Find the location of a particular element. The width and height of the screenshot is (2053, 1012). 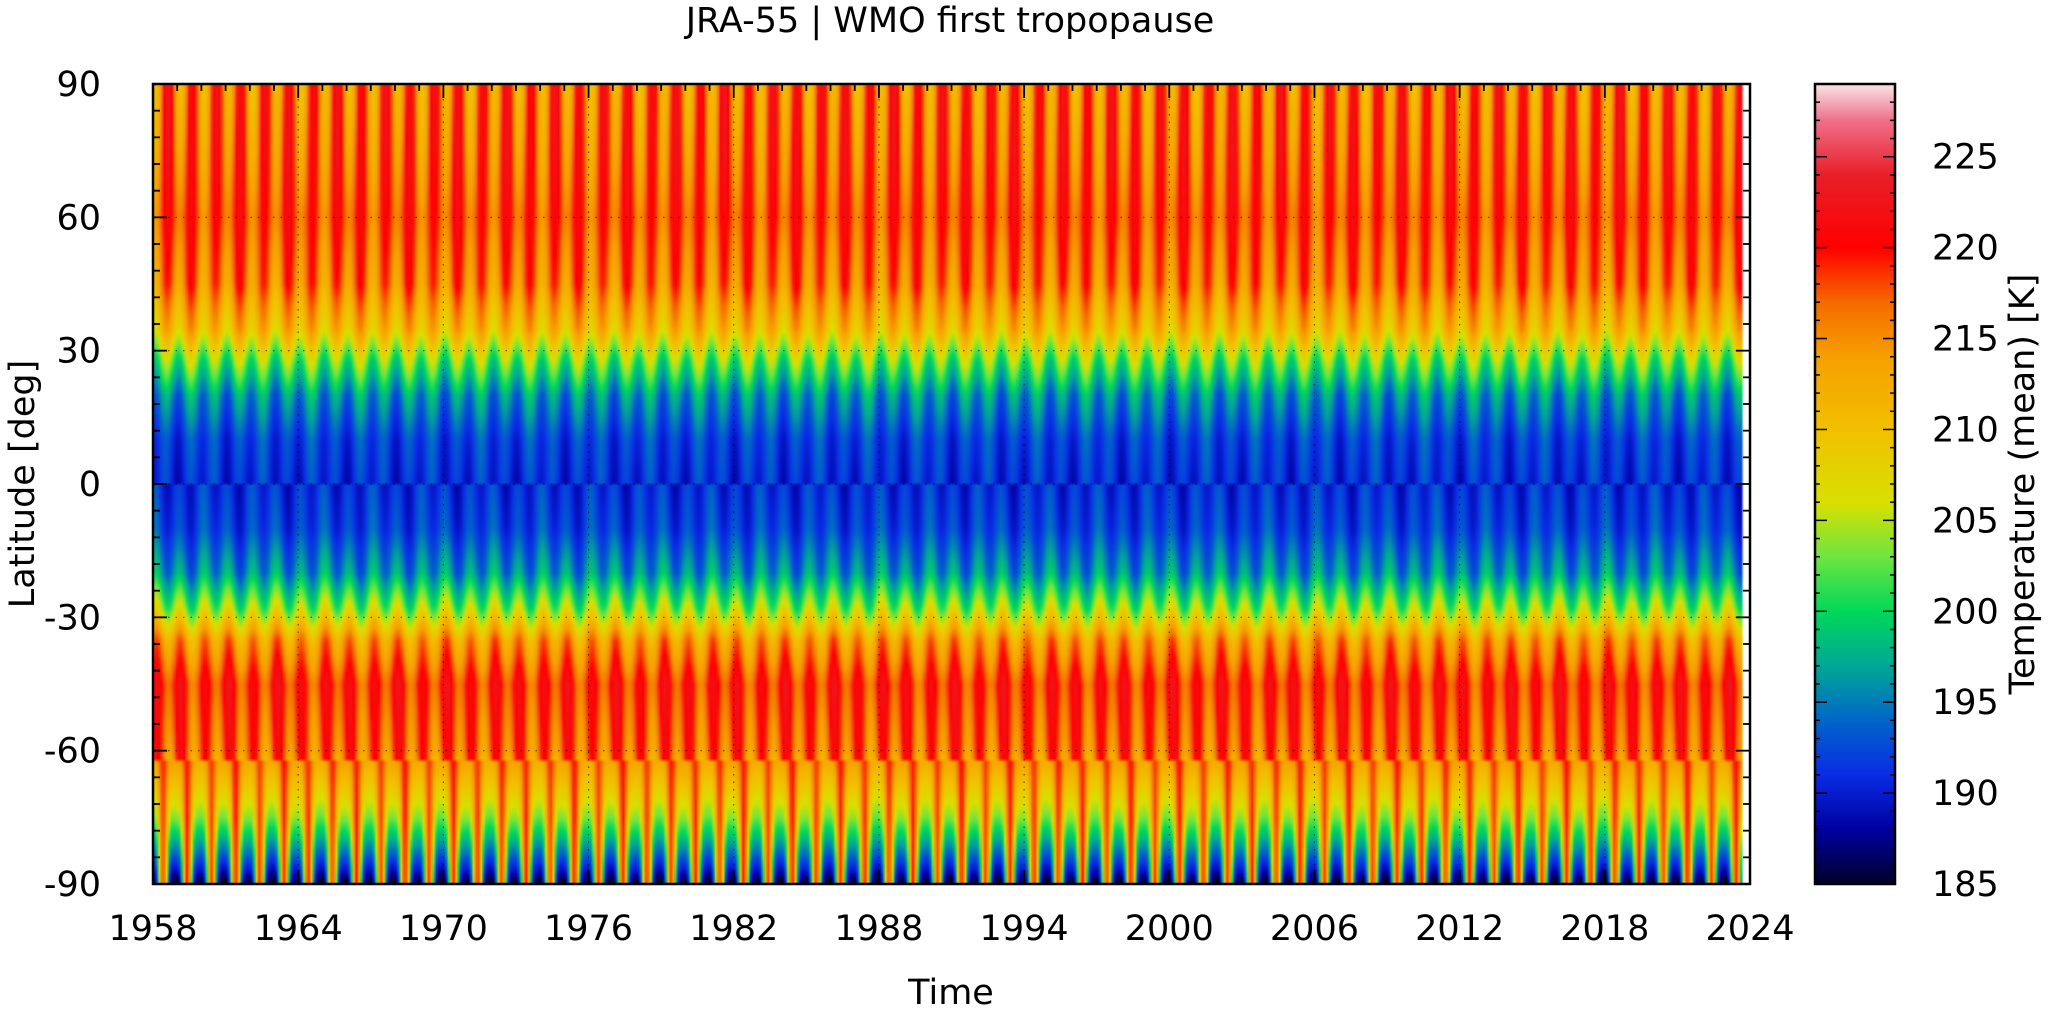

y-axis-label: Latitude [deg] is located at coordinates (23, 484).